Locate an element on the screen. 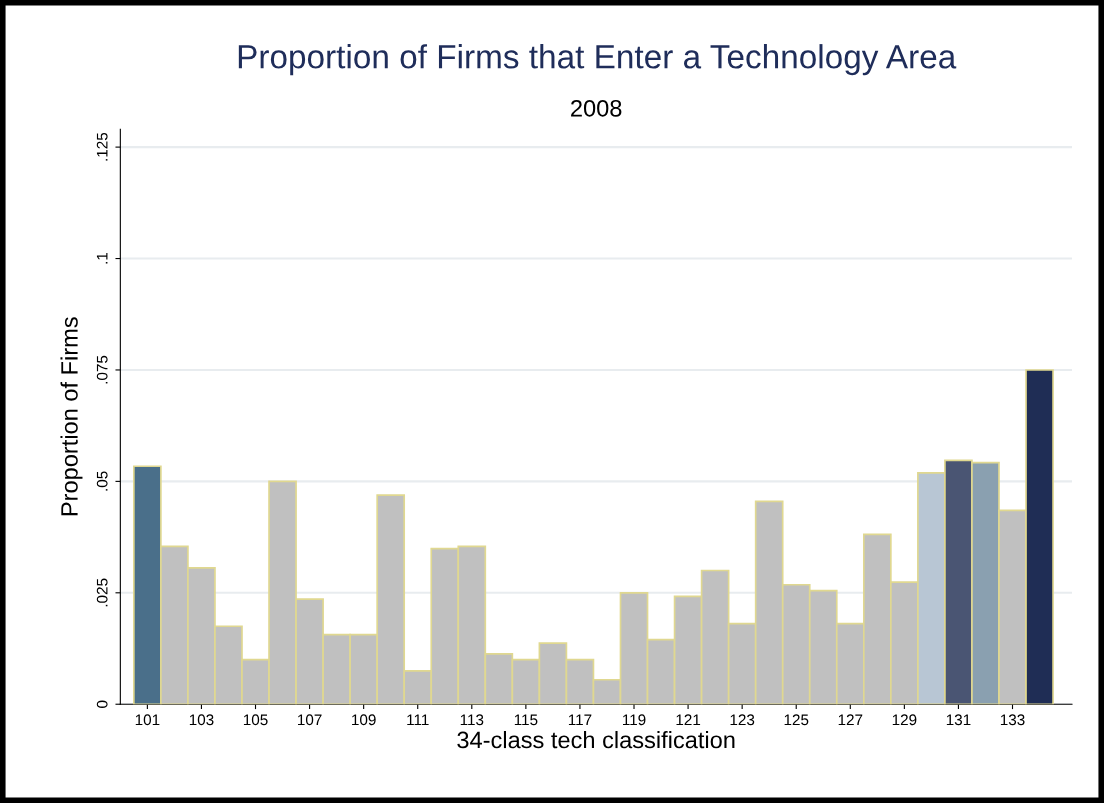 This screenshot has height=803, width=1104. y-tick-label: .075 is located at coordinates (102, 369).